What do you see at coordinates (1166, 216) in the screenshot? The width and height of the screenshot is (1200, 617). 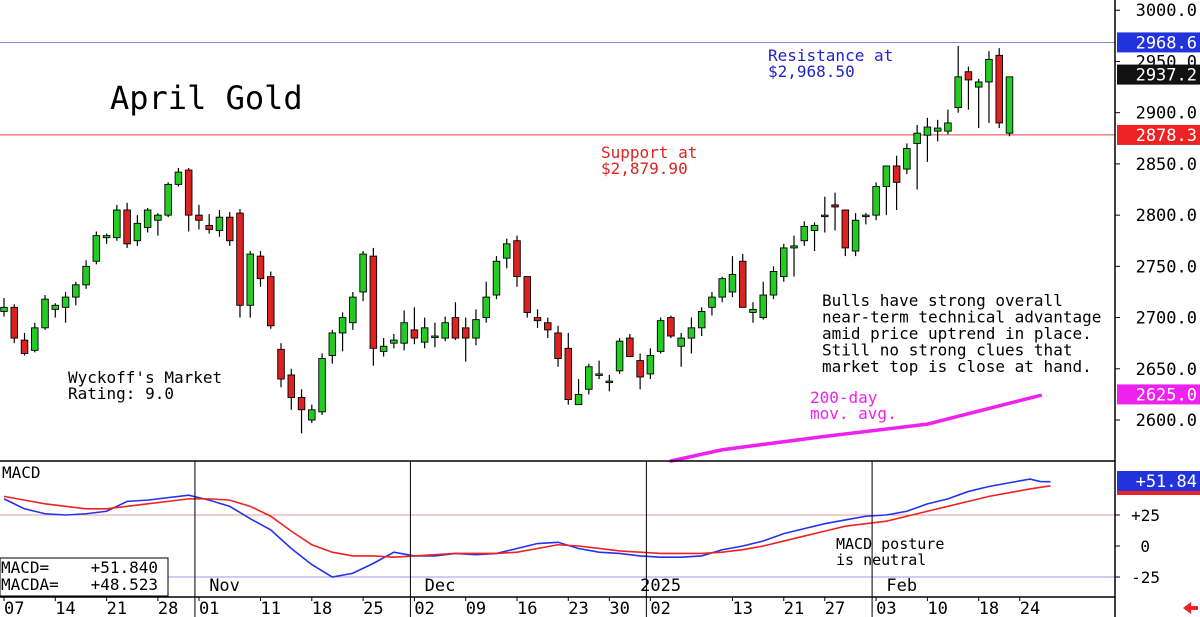 I see `price-tick-label: 2800.0` at bounding box center [1166, 216].